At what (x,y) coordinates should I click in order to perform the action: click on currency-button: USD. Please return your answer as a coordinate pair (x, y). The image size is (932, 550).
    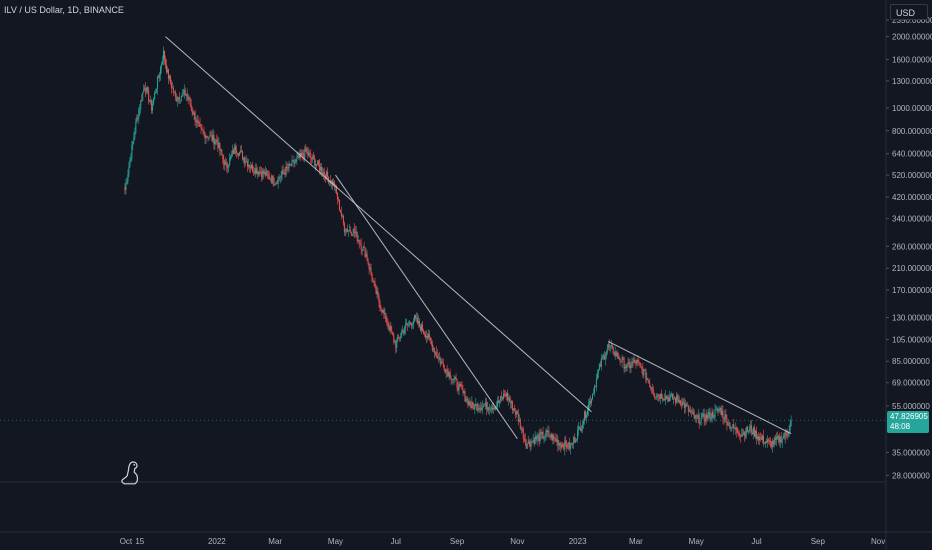
    Looking at the image, I should click on (909, 12).